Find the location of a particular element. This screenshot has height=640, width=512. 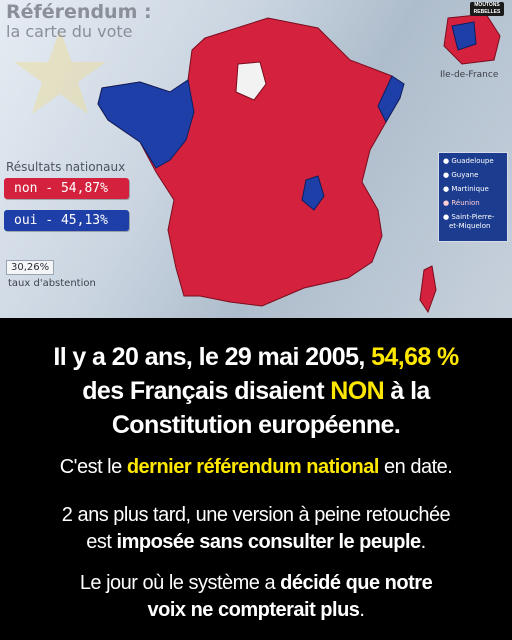

map-title-line1: Référendum : is located at coordinates (79, 12).